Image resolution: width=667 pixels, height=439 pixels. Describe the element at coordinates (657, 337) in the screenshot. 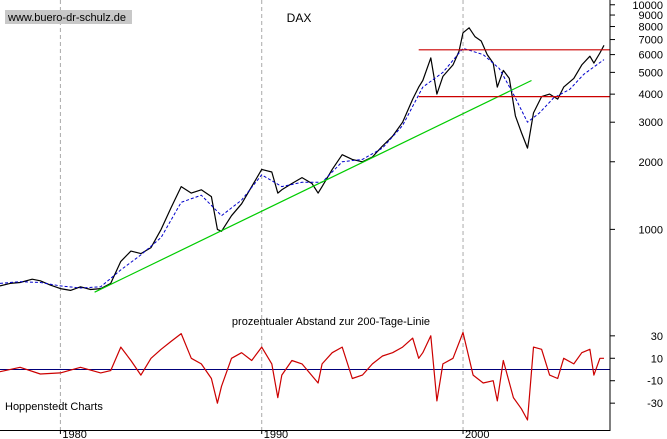

I see `osc-tick-label-30: 30` at that location.